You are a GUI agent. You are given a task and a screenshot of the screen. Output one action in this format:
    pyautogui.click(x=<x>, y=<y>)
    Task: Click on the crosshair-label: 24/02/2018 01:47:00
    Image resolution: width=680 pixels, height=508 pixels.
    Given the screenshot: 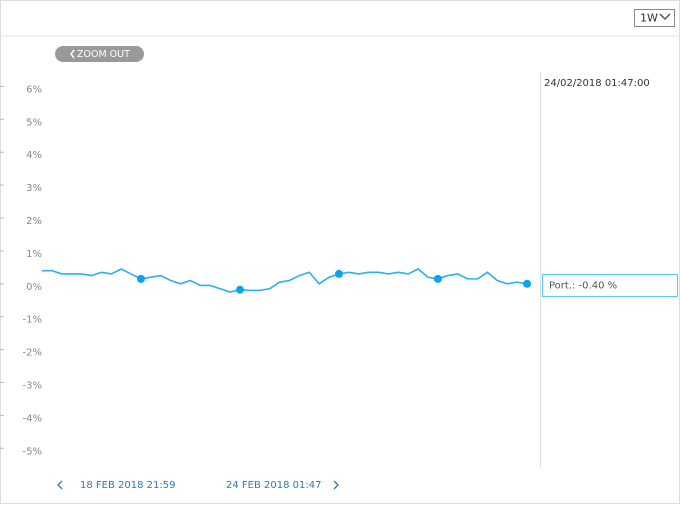 What is the action you would take?
    pyautogui.click(x=597, y=83)
    